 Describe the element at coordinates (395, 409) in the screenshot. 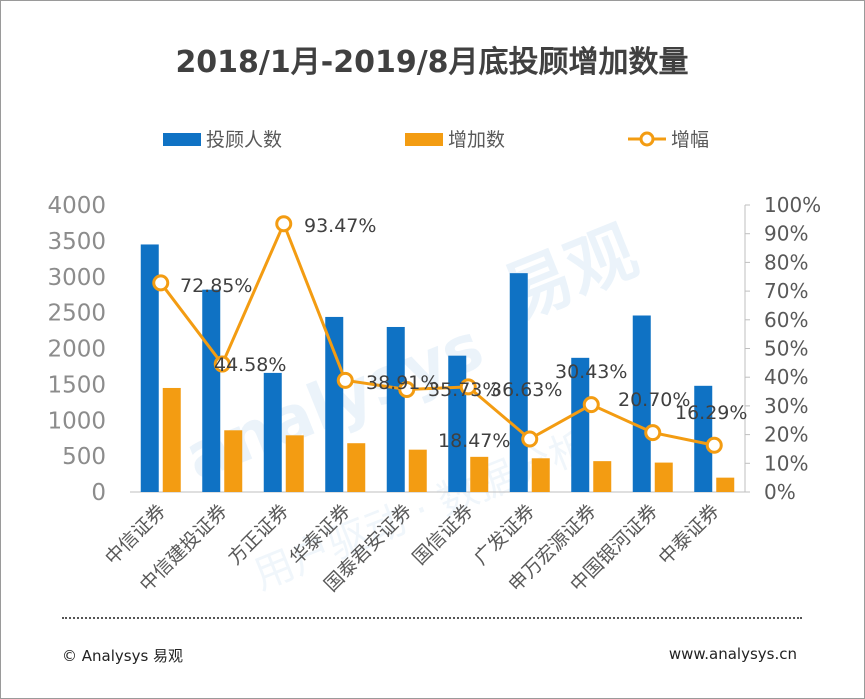

I see `bar-投顾人数-国泰君安证券` at that location.